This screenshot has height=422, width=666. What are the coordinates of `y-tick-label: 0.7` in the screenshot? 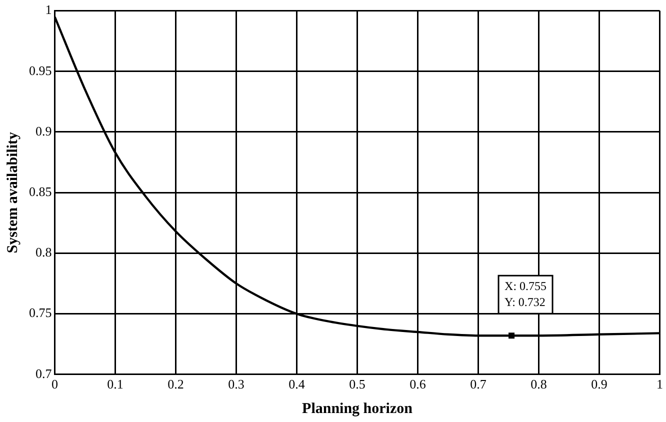 It's located at (44, 373).